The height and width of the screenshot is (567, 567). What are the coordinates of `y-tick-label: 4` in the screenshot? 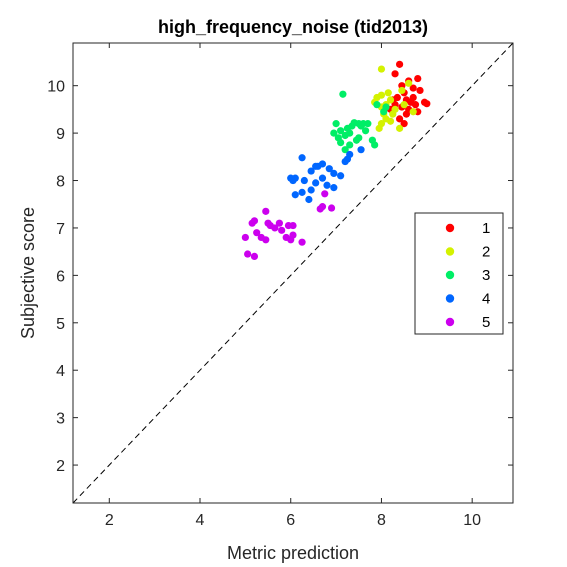 It's located at (60, 371).